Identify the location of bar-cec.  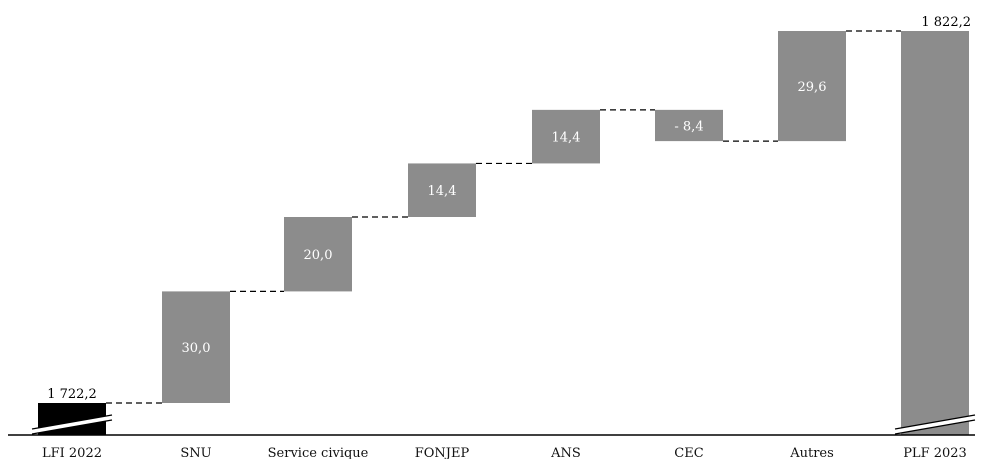
(689, 125).